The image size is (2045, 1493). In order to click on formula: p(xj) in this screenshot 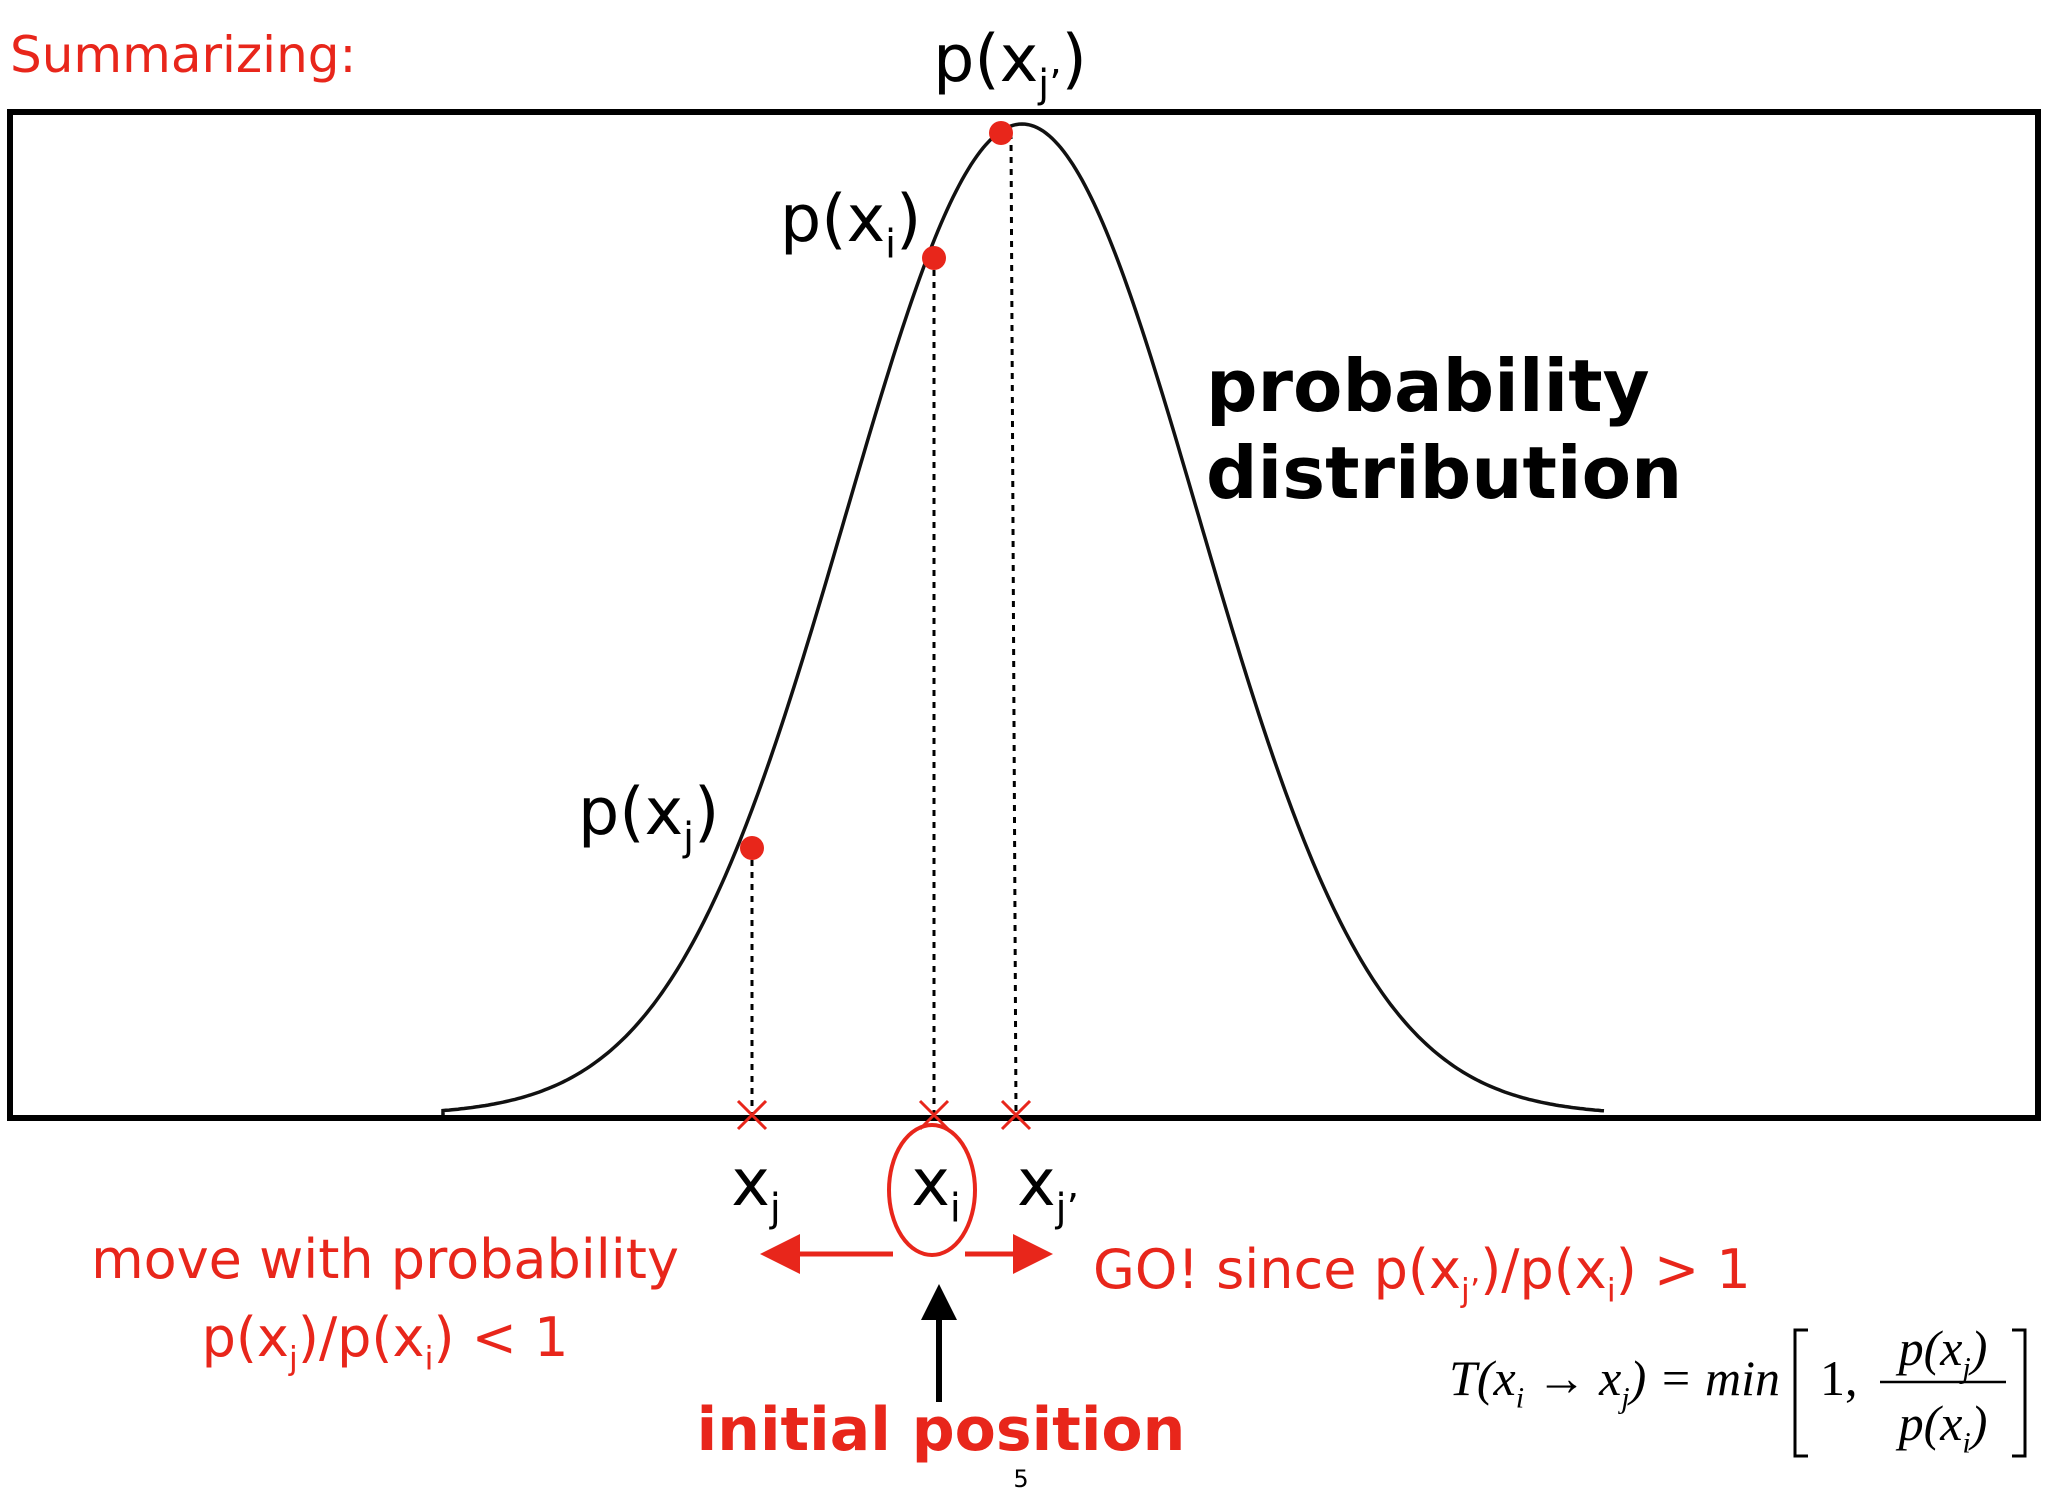, I will do `click(1942, 1352)`.